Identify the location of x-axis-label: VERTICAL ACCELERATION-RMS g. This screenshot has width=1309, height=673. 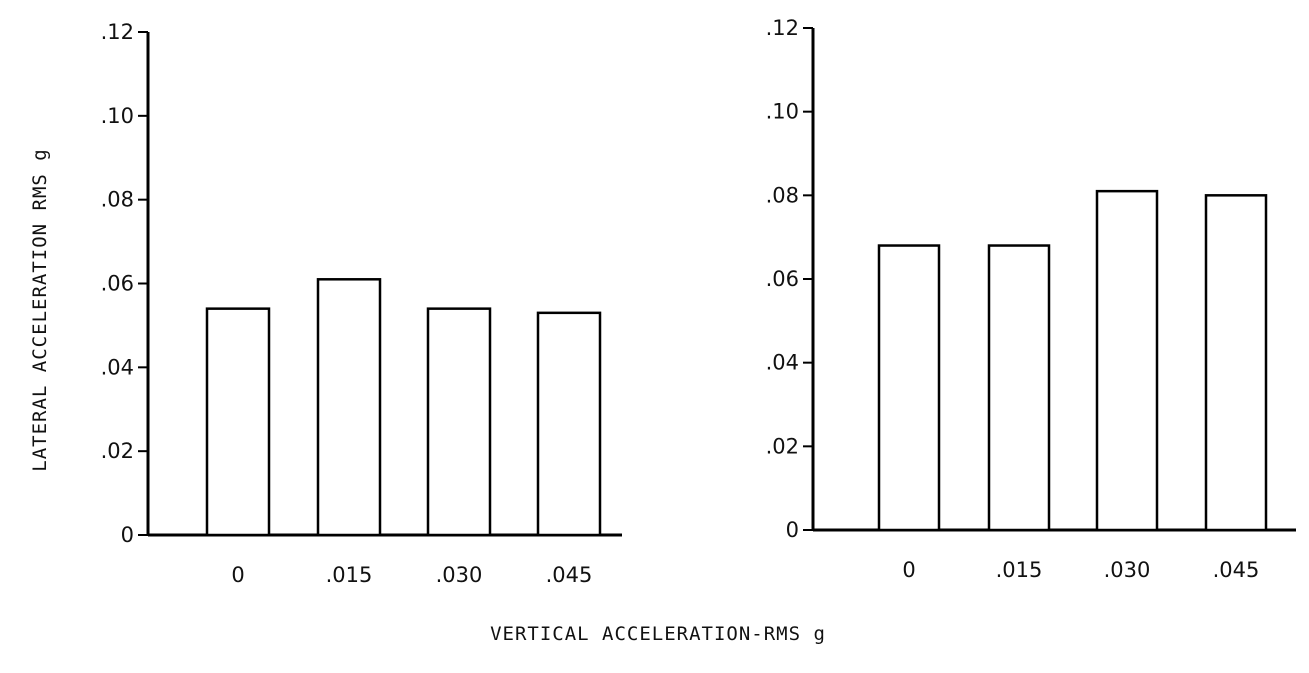
(658, 634).